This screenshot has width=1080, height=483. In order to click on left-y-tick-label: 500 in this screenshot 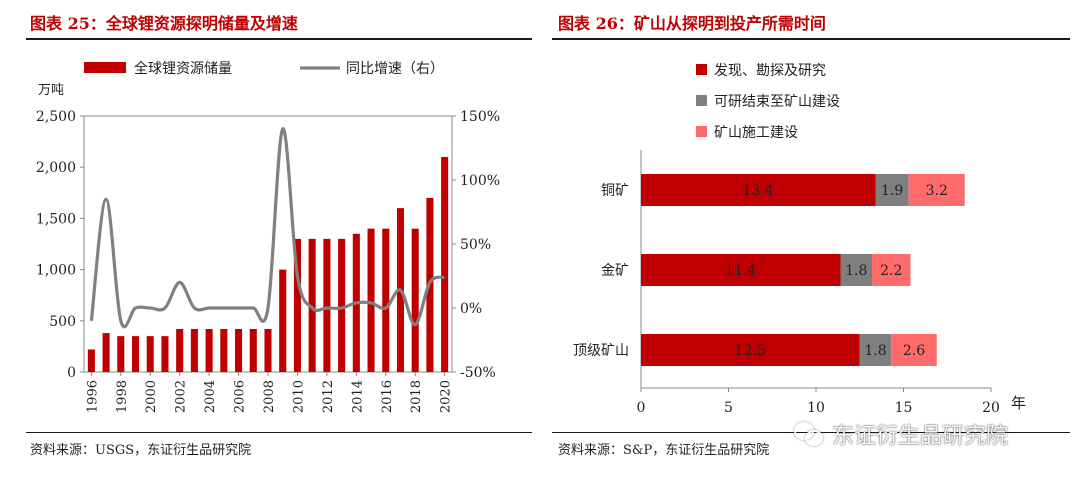, I will do `click(62, 322)`.